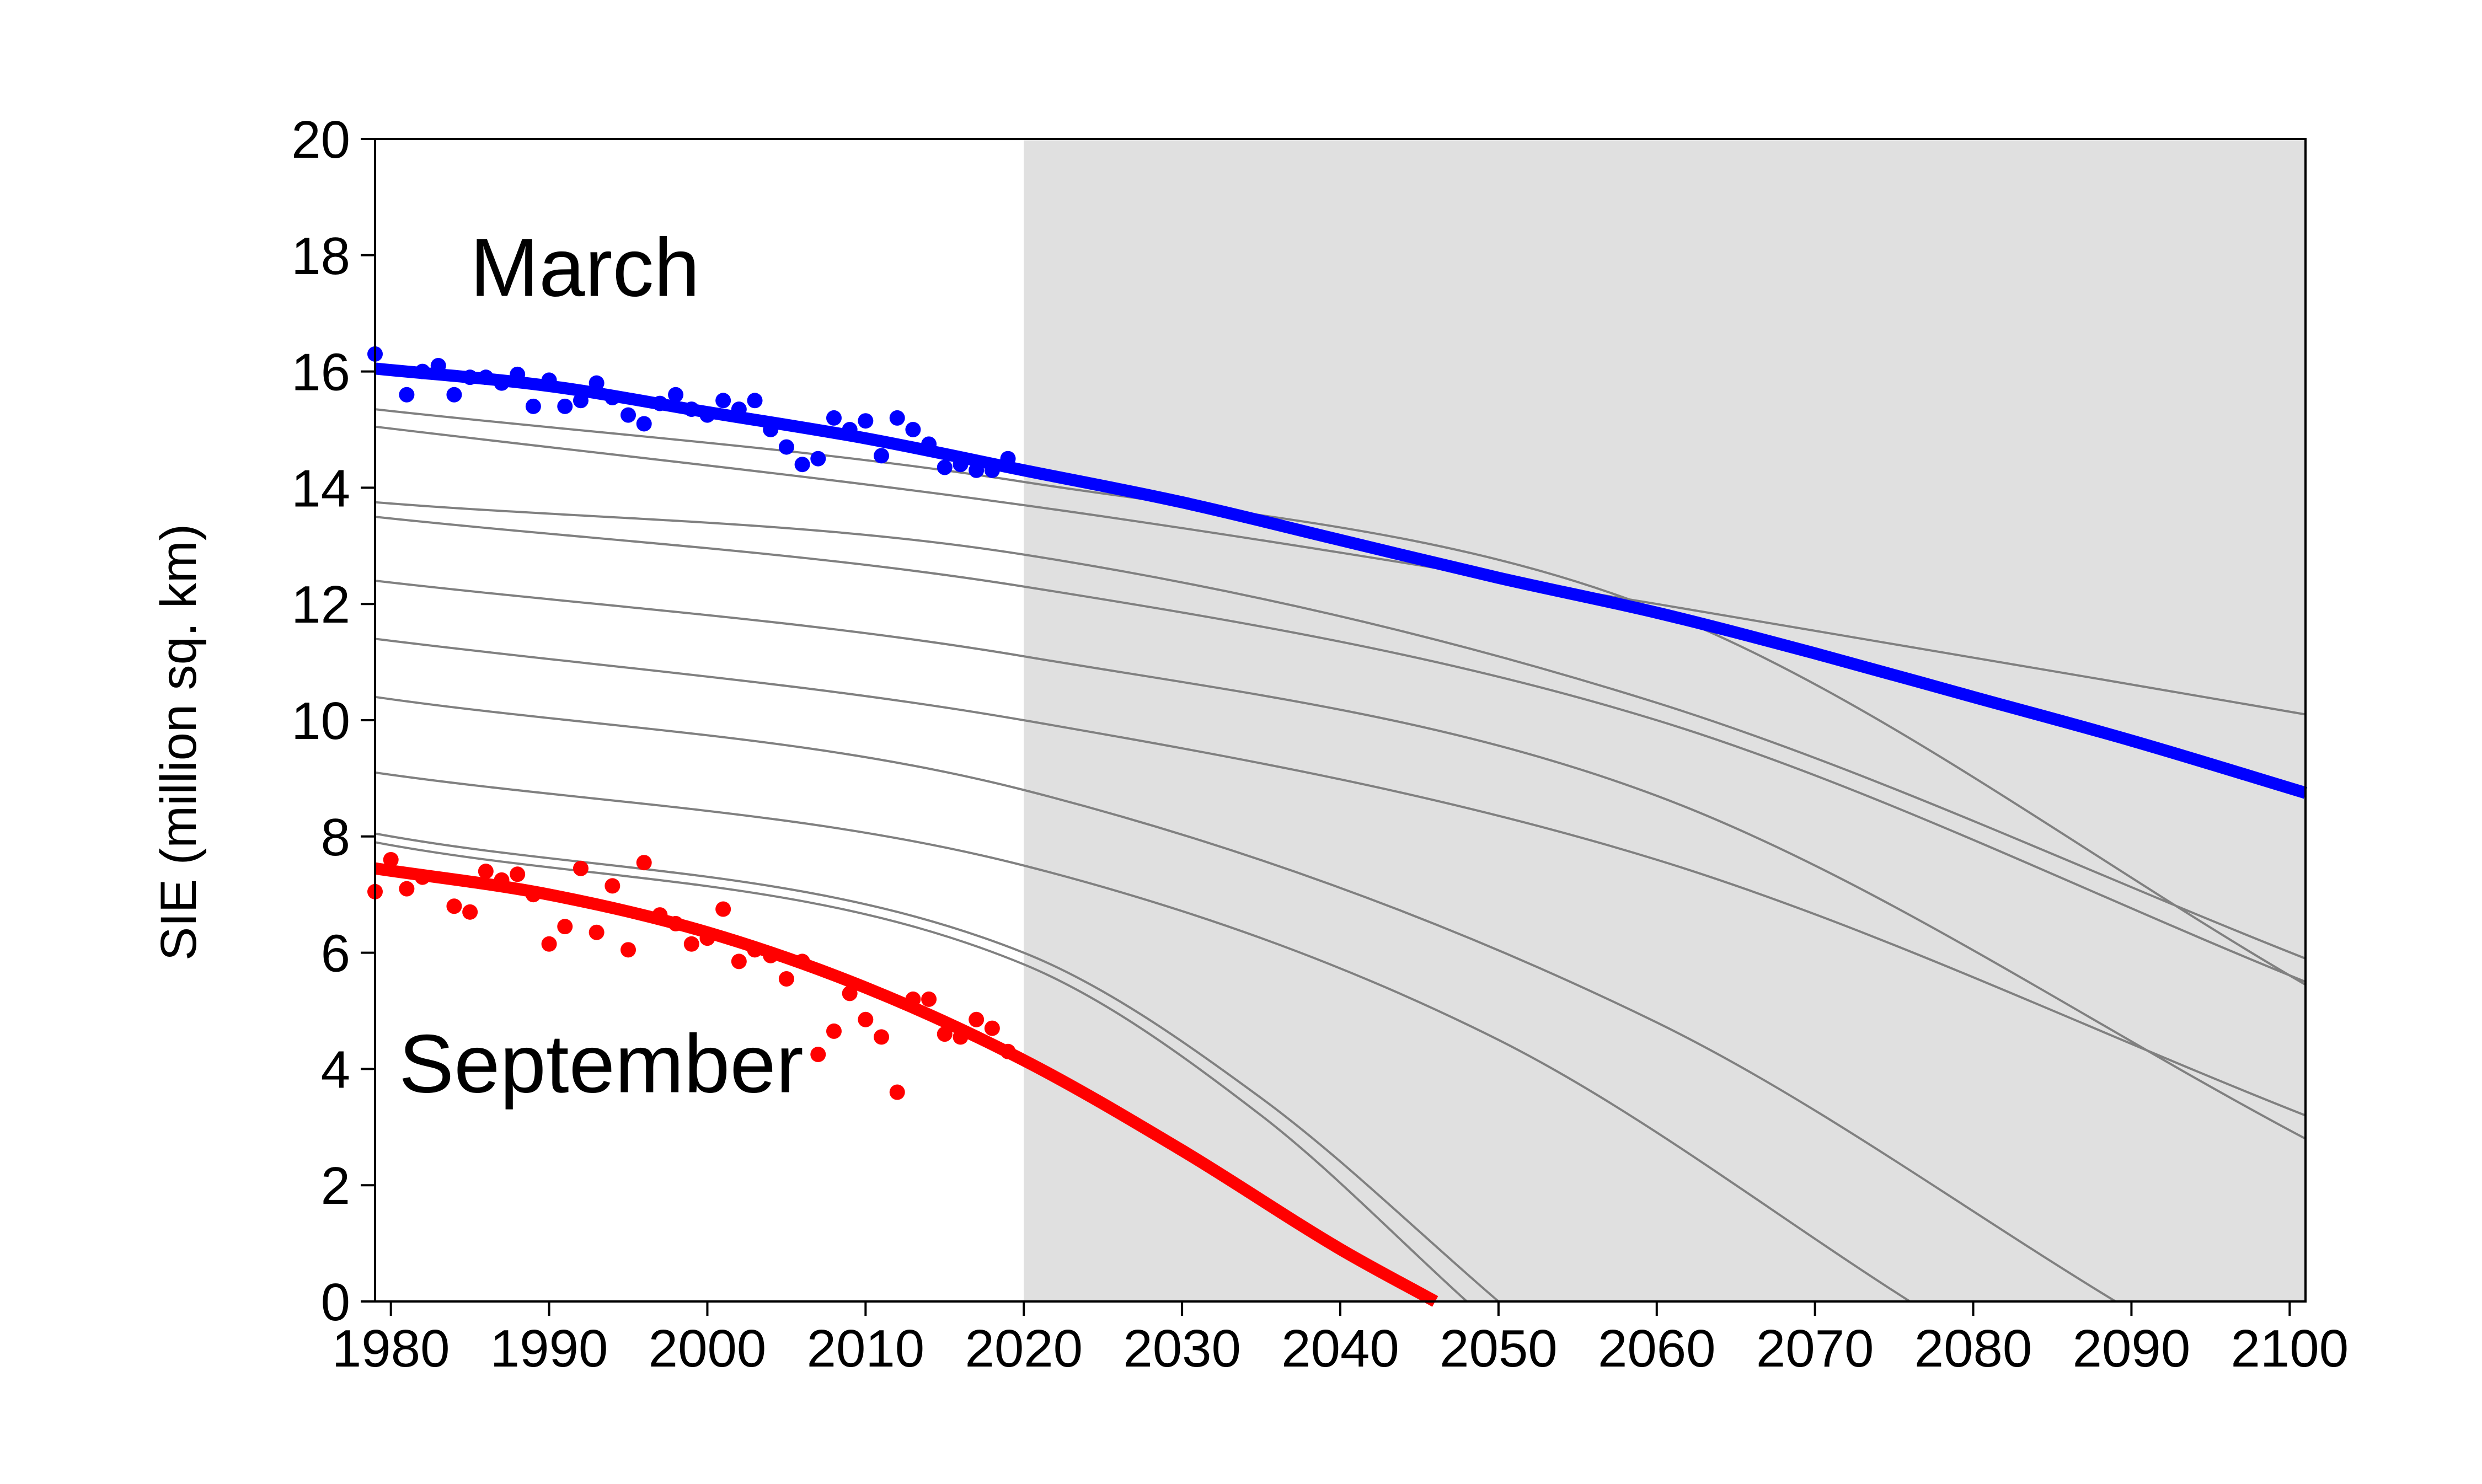 Image resolution: width=2482 pixels, height=1484 pixels. Describe the element at coordinates (1973, 1348) in the screenshot. I see `x-tick-label: 2080` at that location.